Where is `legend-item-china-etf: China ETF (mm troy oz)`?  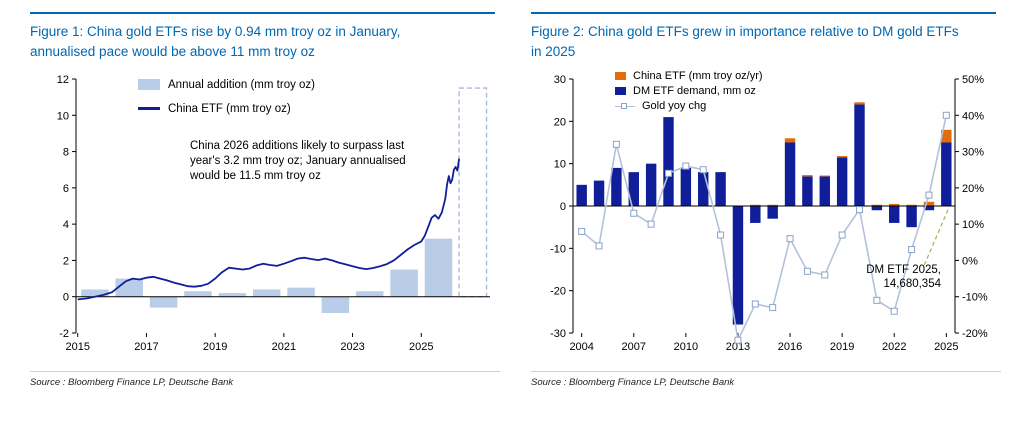 legend-item-china-etf: China ETF (mm troy oz) is located at coordinates (226, 109).